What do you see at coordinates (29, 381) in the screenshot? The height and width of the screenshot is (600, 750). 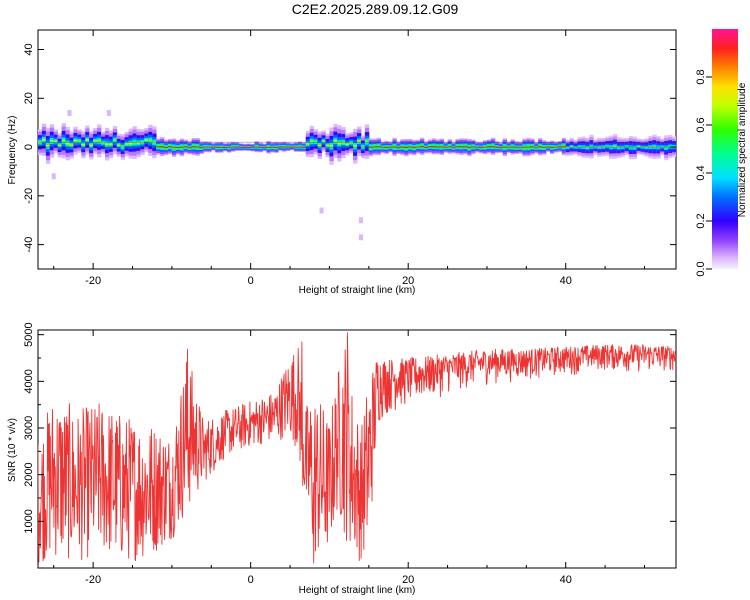 I see `snr-y-tick-label: 4000` at bounding box center [29, 381].